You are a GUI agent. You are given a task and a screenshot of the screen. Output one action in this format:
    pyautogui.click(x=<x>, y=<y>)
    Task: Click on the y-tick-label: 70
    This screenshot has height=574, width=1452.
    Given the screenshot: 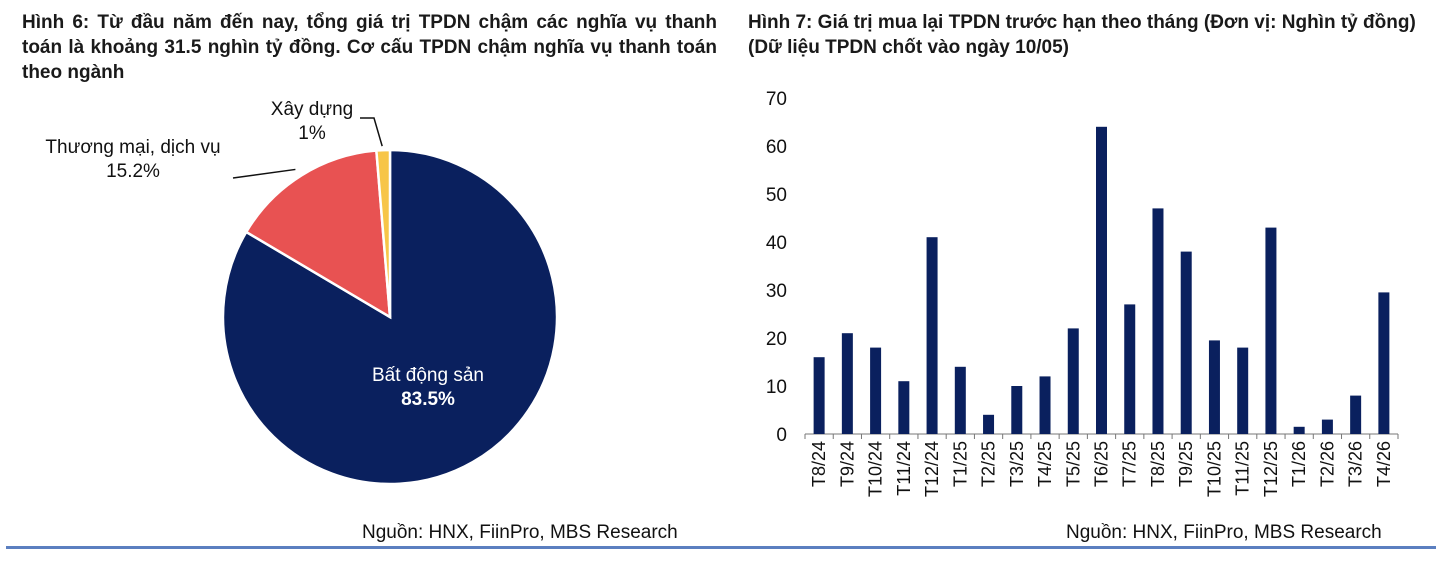 What is the action you would take?
    pyautogui.click(x=776, y=99)
    